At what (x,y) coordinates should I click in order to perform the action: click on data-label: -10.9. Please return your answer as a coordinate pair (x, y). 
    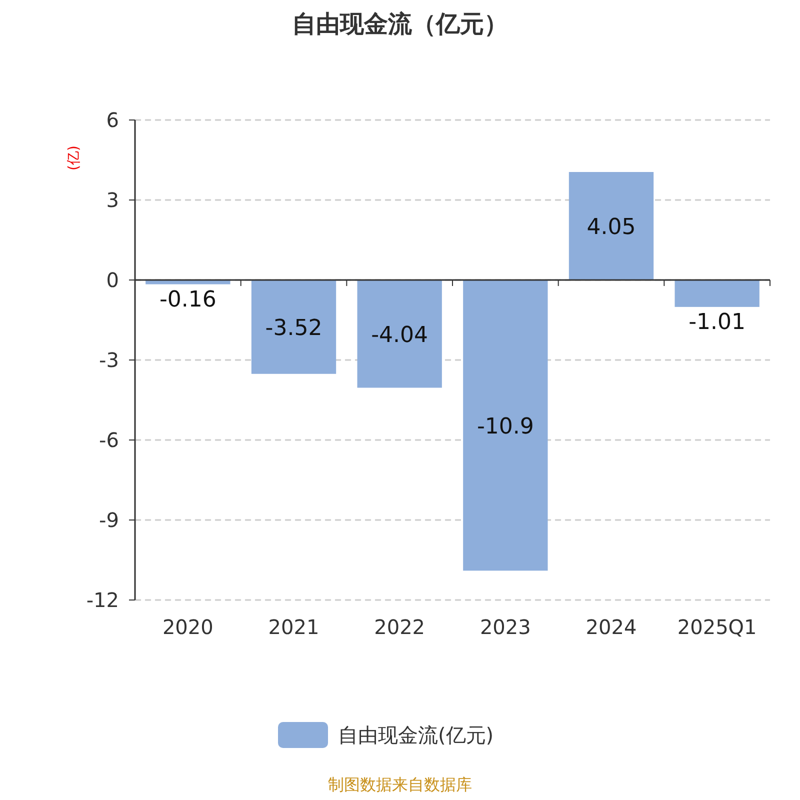
    Looking at the image, I should click on (505, 427).